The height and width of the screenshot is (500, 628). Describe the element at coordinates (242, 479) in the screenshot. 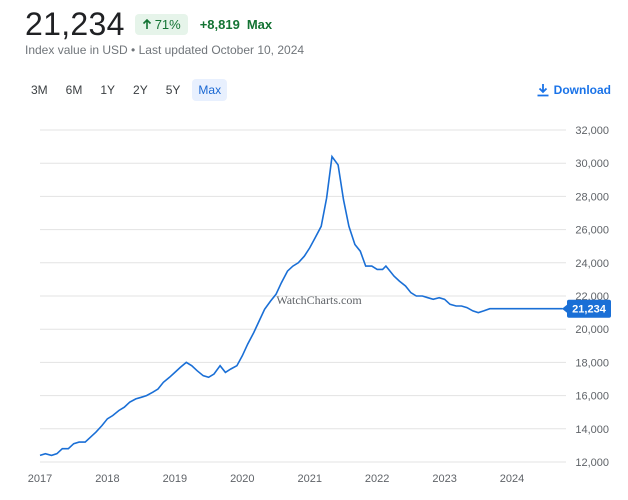

I see `x-tick-label: 2020` at that location.